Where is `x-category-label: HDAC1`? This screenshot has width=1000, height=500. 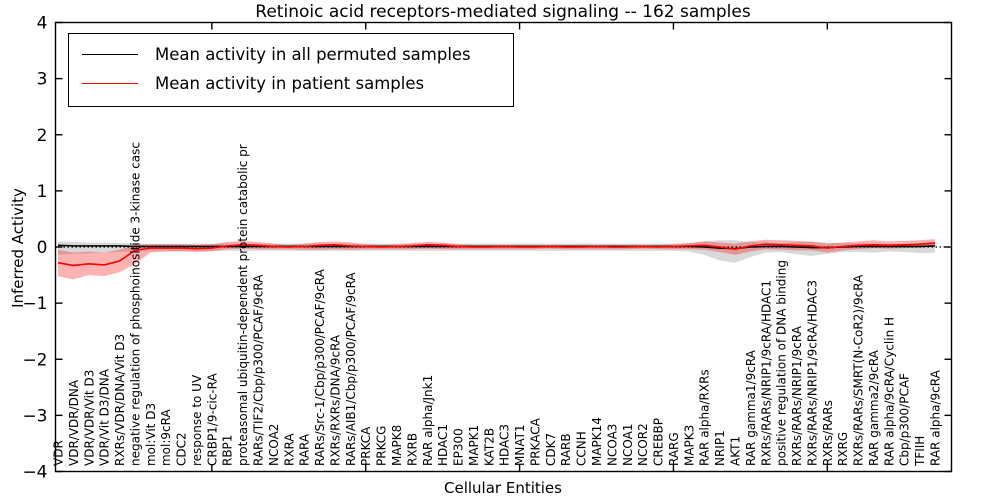
x-category-label: HDAC1 is located at coordinates (443, 445).